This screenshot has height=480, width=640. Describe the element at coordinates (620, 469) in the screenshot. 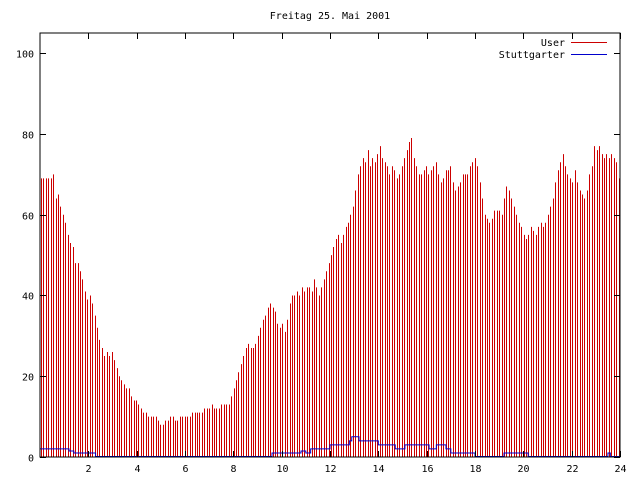

I see `x-tick-label: 24` at that location.